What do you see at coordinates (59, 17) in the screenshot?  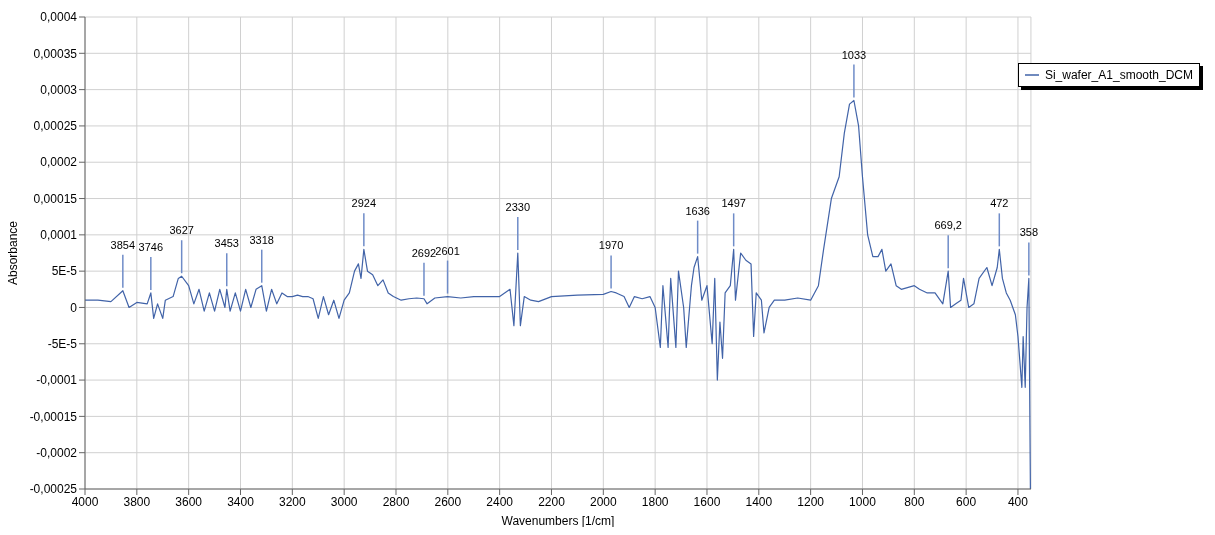 I see `y-tick-label: 0,0004` at bounding box center [59, 17].